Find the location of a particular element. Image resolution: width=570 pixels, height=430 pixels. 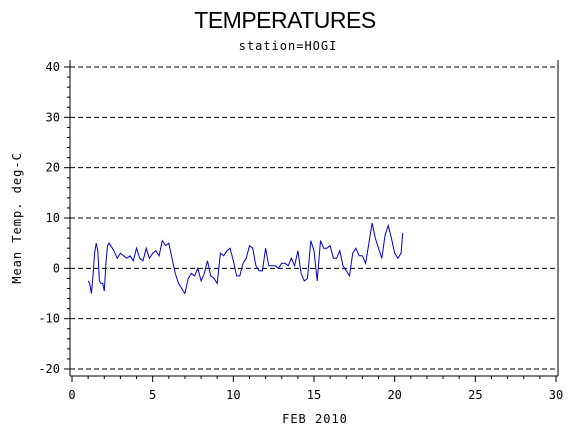

x-tick-label: 30 is located at coordinates (556, 395).